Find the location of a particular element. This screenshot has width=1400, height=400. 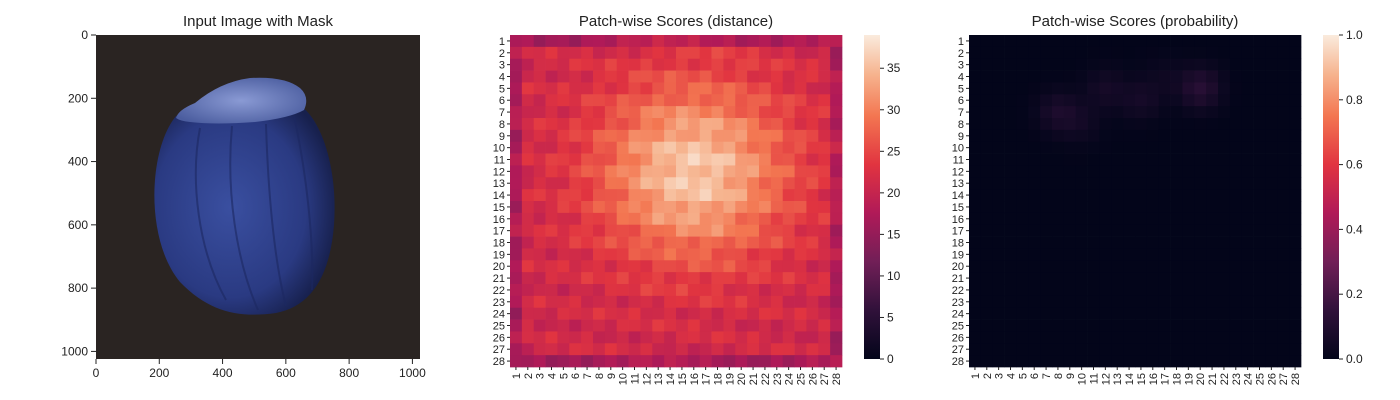

image-x-tick-label: 400 is located at coordinates (223, 373).